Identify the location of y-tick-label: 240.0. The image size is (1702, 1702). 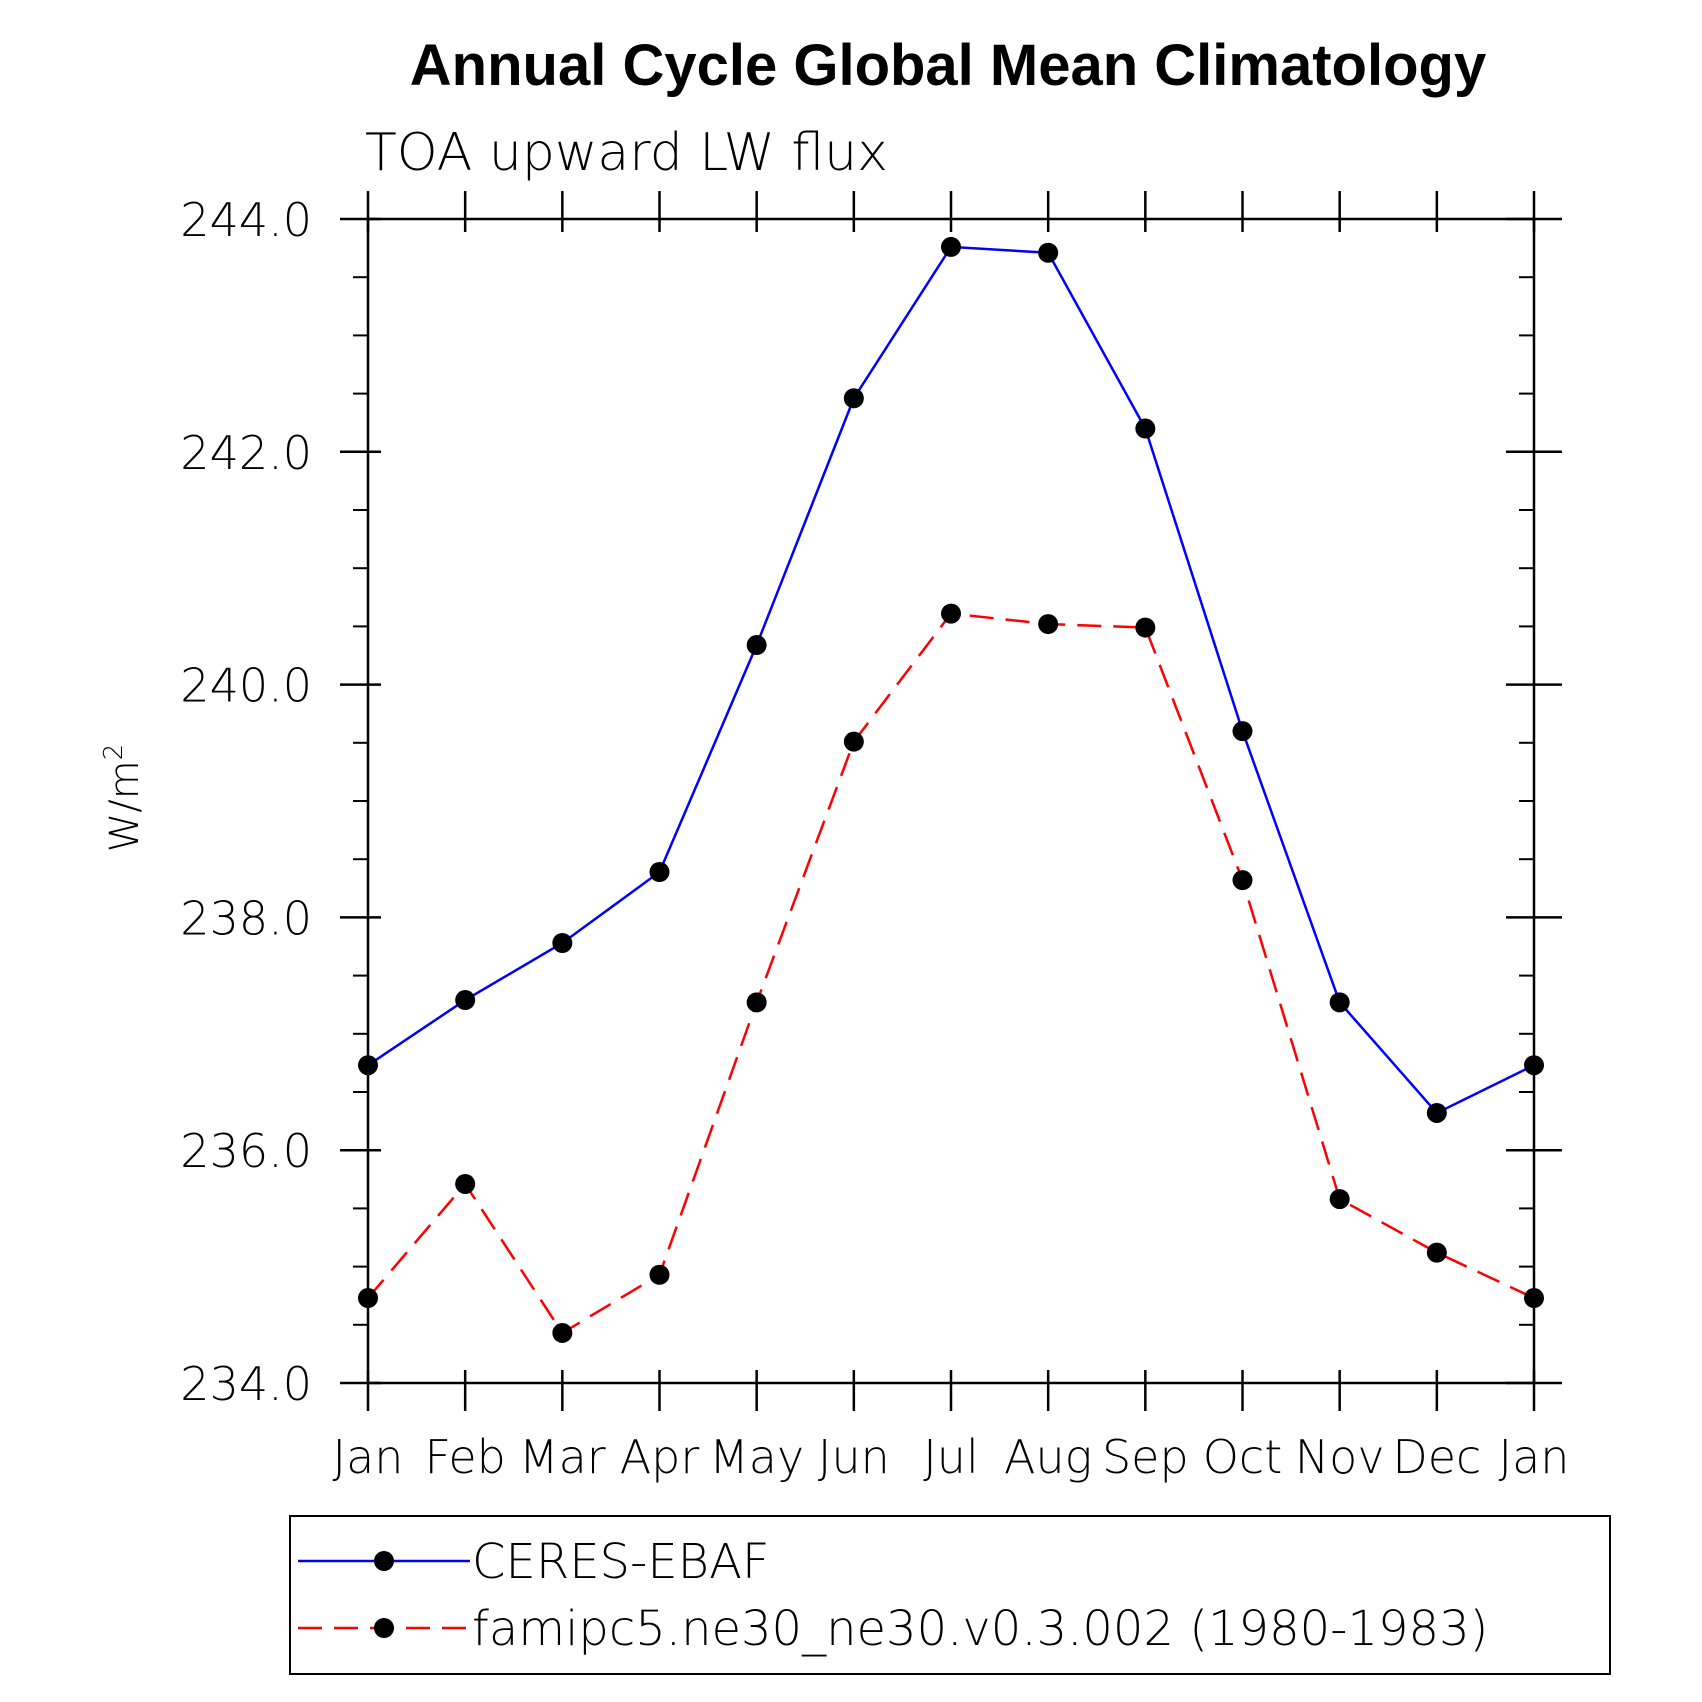
(246, 686).